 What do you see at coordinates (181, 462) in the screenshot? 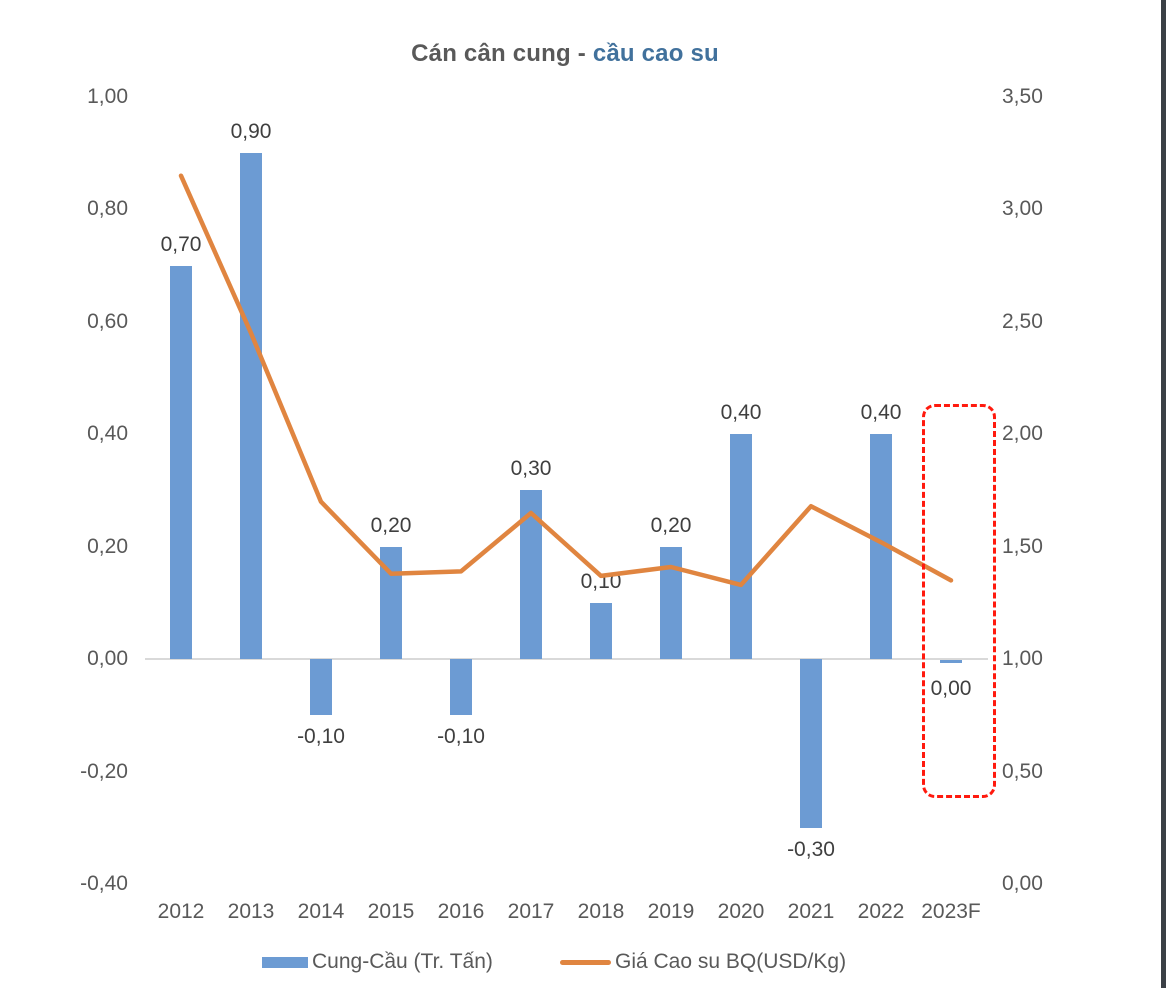
I see `bar-2012` at bounding box center [181, 462].